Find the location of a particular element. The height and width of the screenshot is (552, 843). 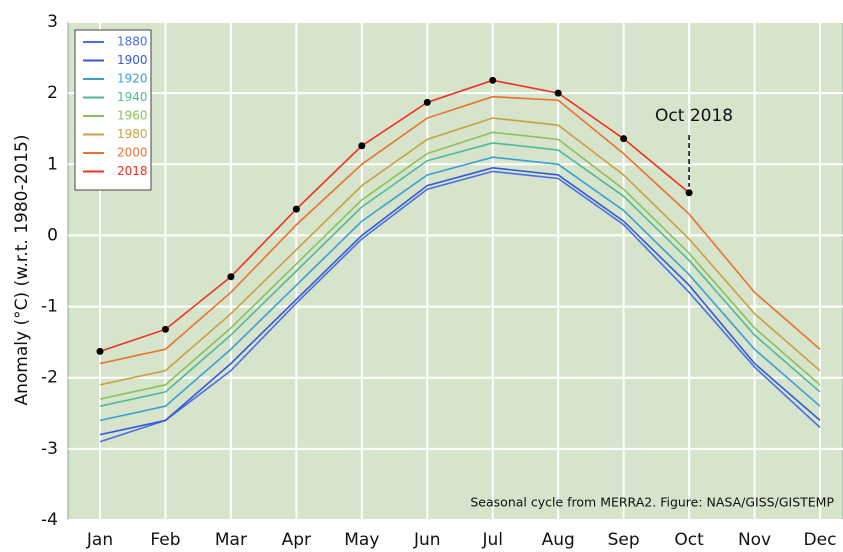

x-tick-label: Aug is located at coordinates (558, 540).